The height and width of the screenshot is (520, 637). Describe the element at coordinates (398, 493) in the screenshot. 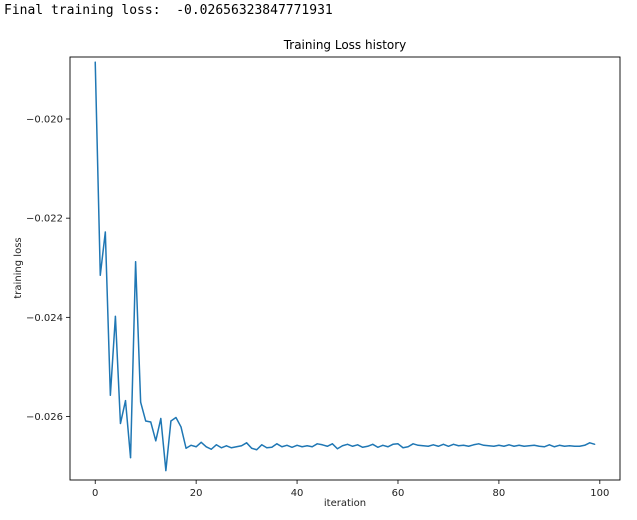

I see `x-tick-label: 60` at that location.